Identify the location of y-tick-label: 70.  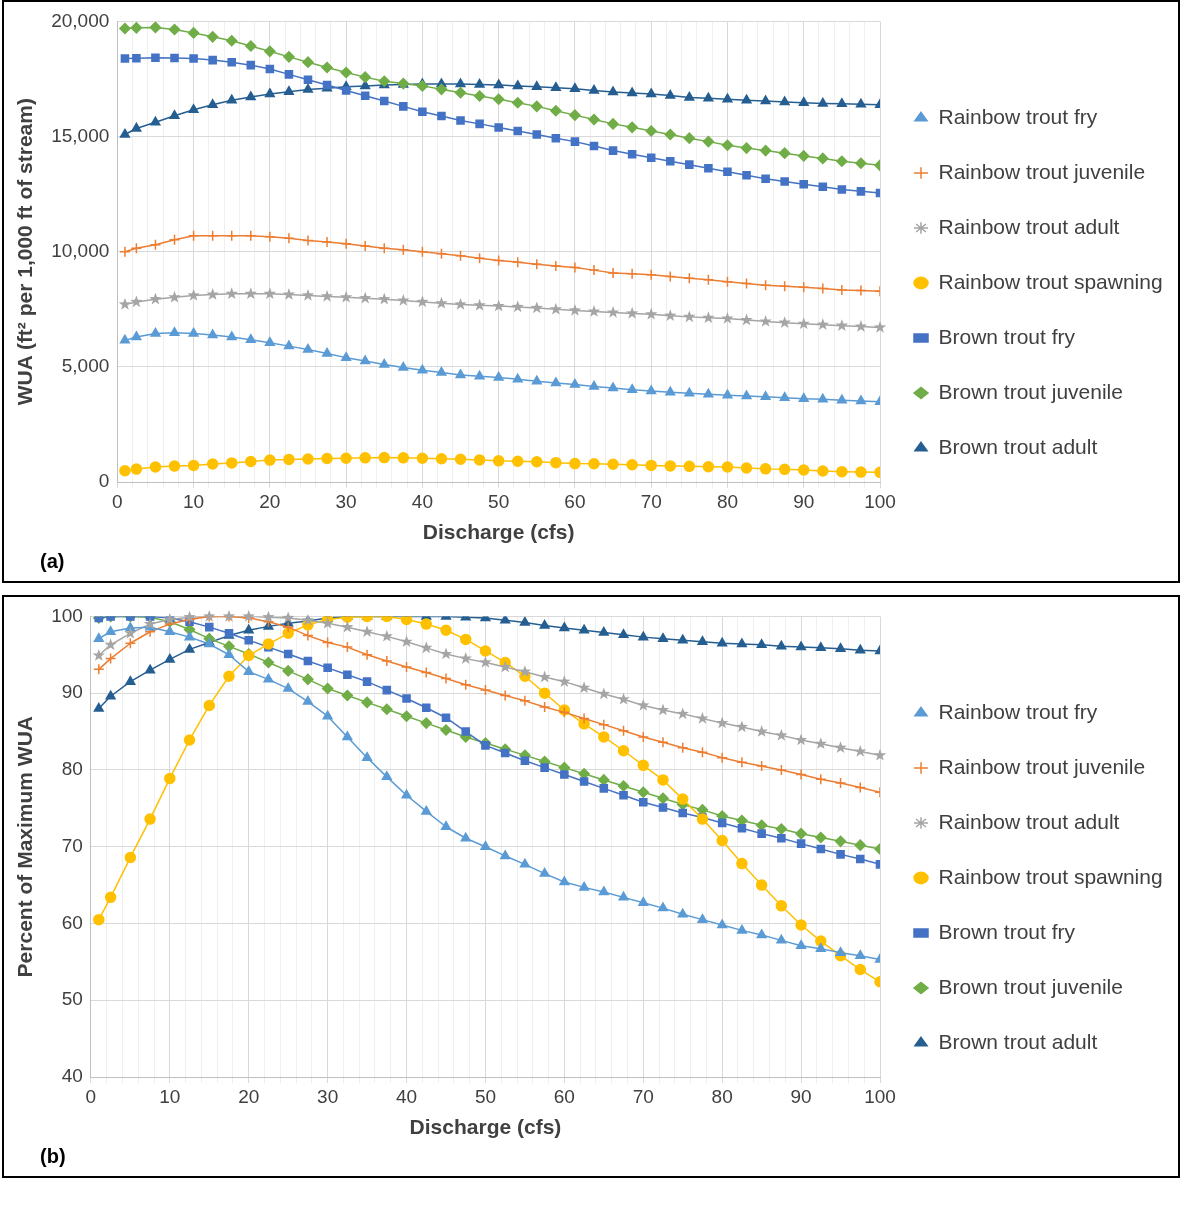
(72, 845).